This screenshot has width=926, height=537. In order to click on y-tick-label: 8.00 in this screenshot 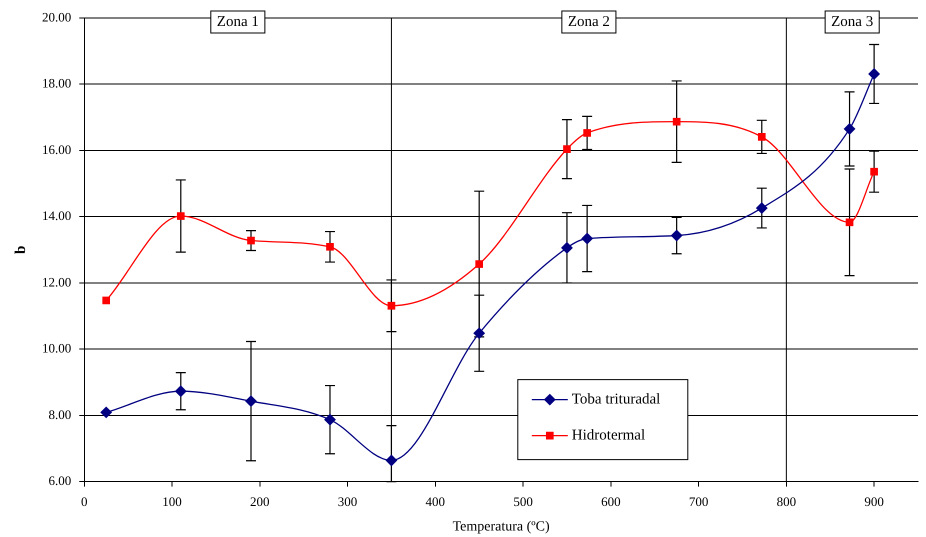, I will do `click(60, 414)`.